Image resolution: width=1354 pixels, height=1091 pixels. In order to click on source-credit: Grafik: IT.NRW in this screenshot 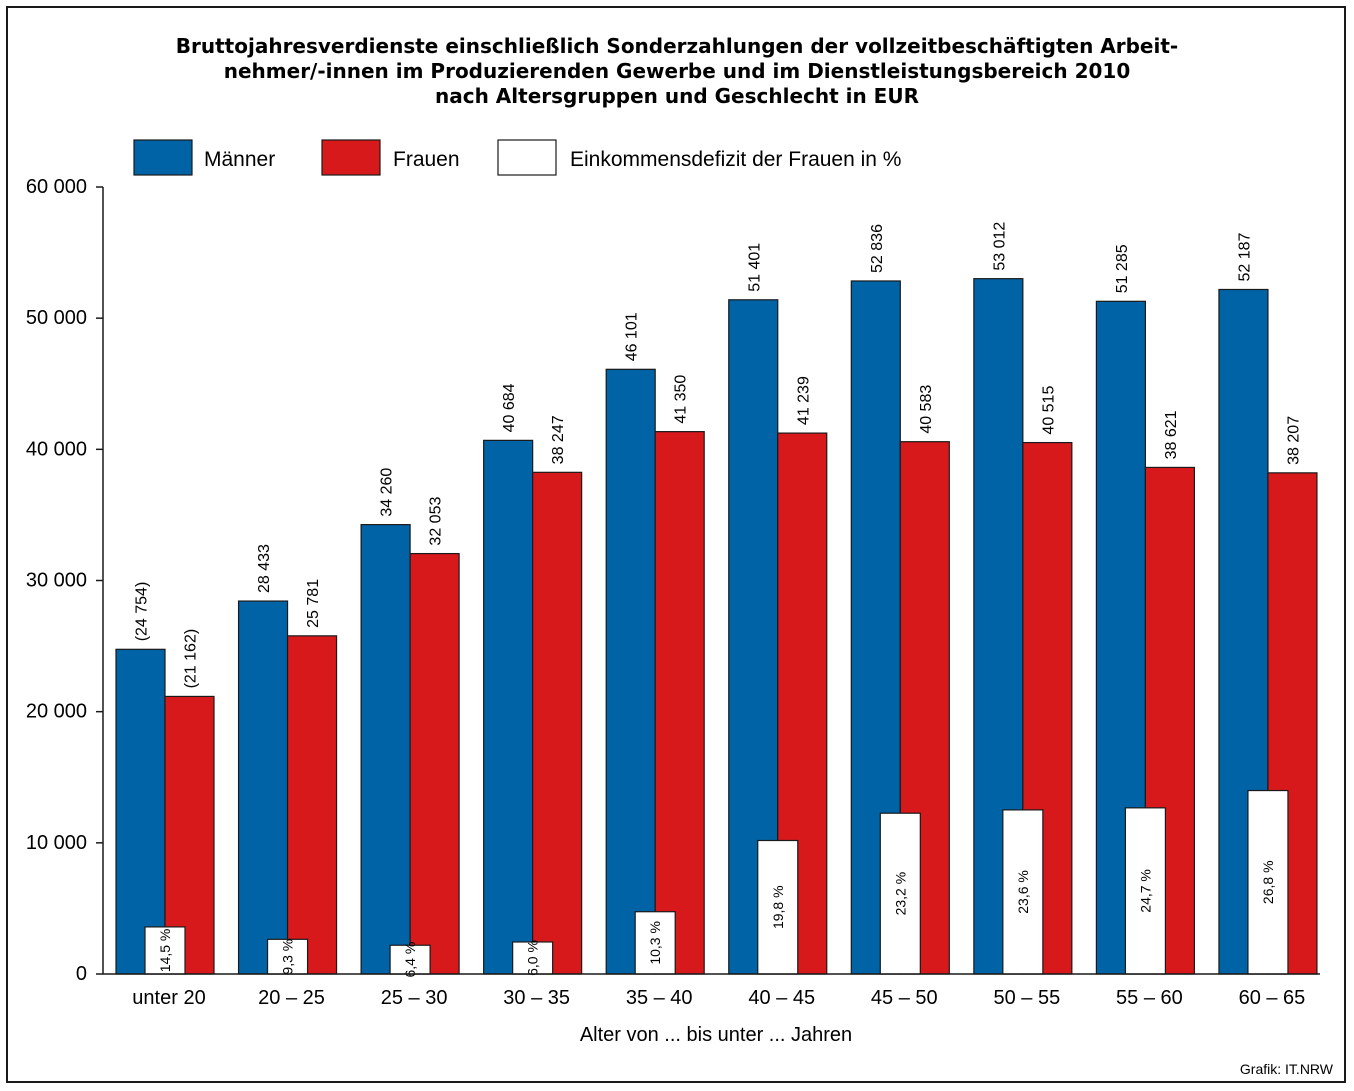, I will do `click(1287, 1069)`.